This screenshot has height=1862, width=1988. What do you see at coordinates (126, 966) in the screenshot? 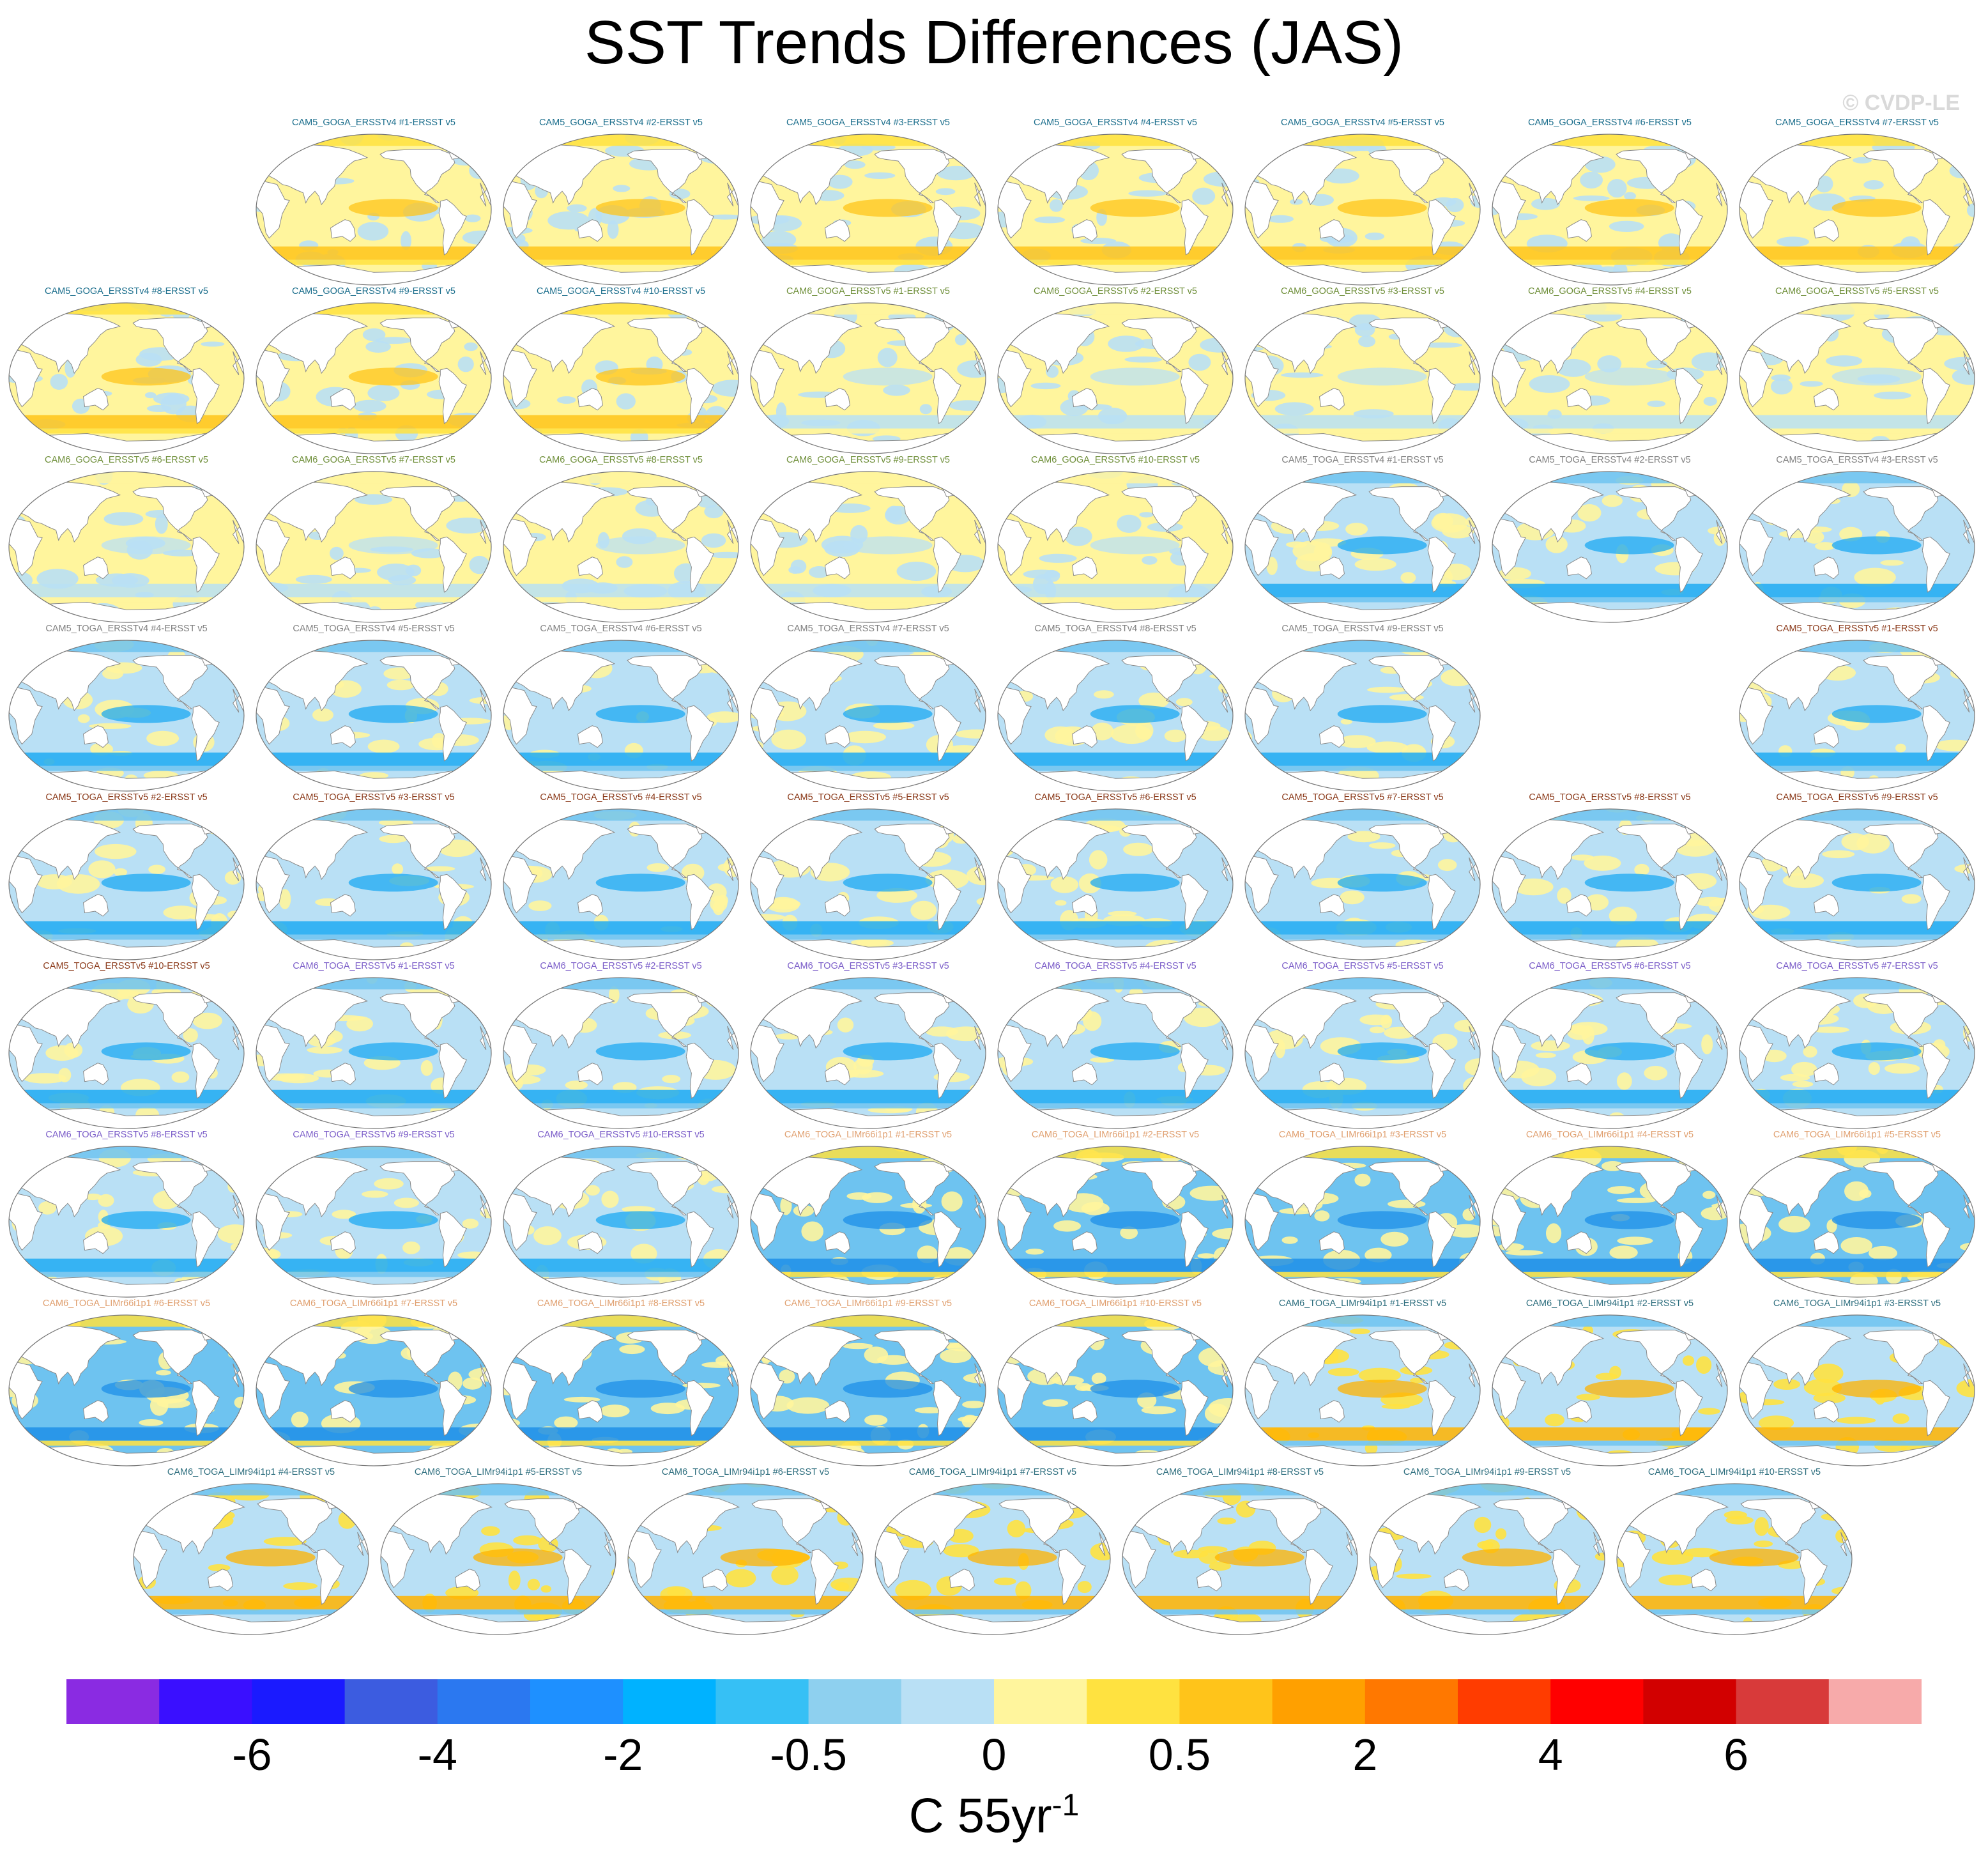
I see `panel-label: CAM5_TOGA_ERSSTv5 #10-ERSST v5` at bounding box center [126, 966].